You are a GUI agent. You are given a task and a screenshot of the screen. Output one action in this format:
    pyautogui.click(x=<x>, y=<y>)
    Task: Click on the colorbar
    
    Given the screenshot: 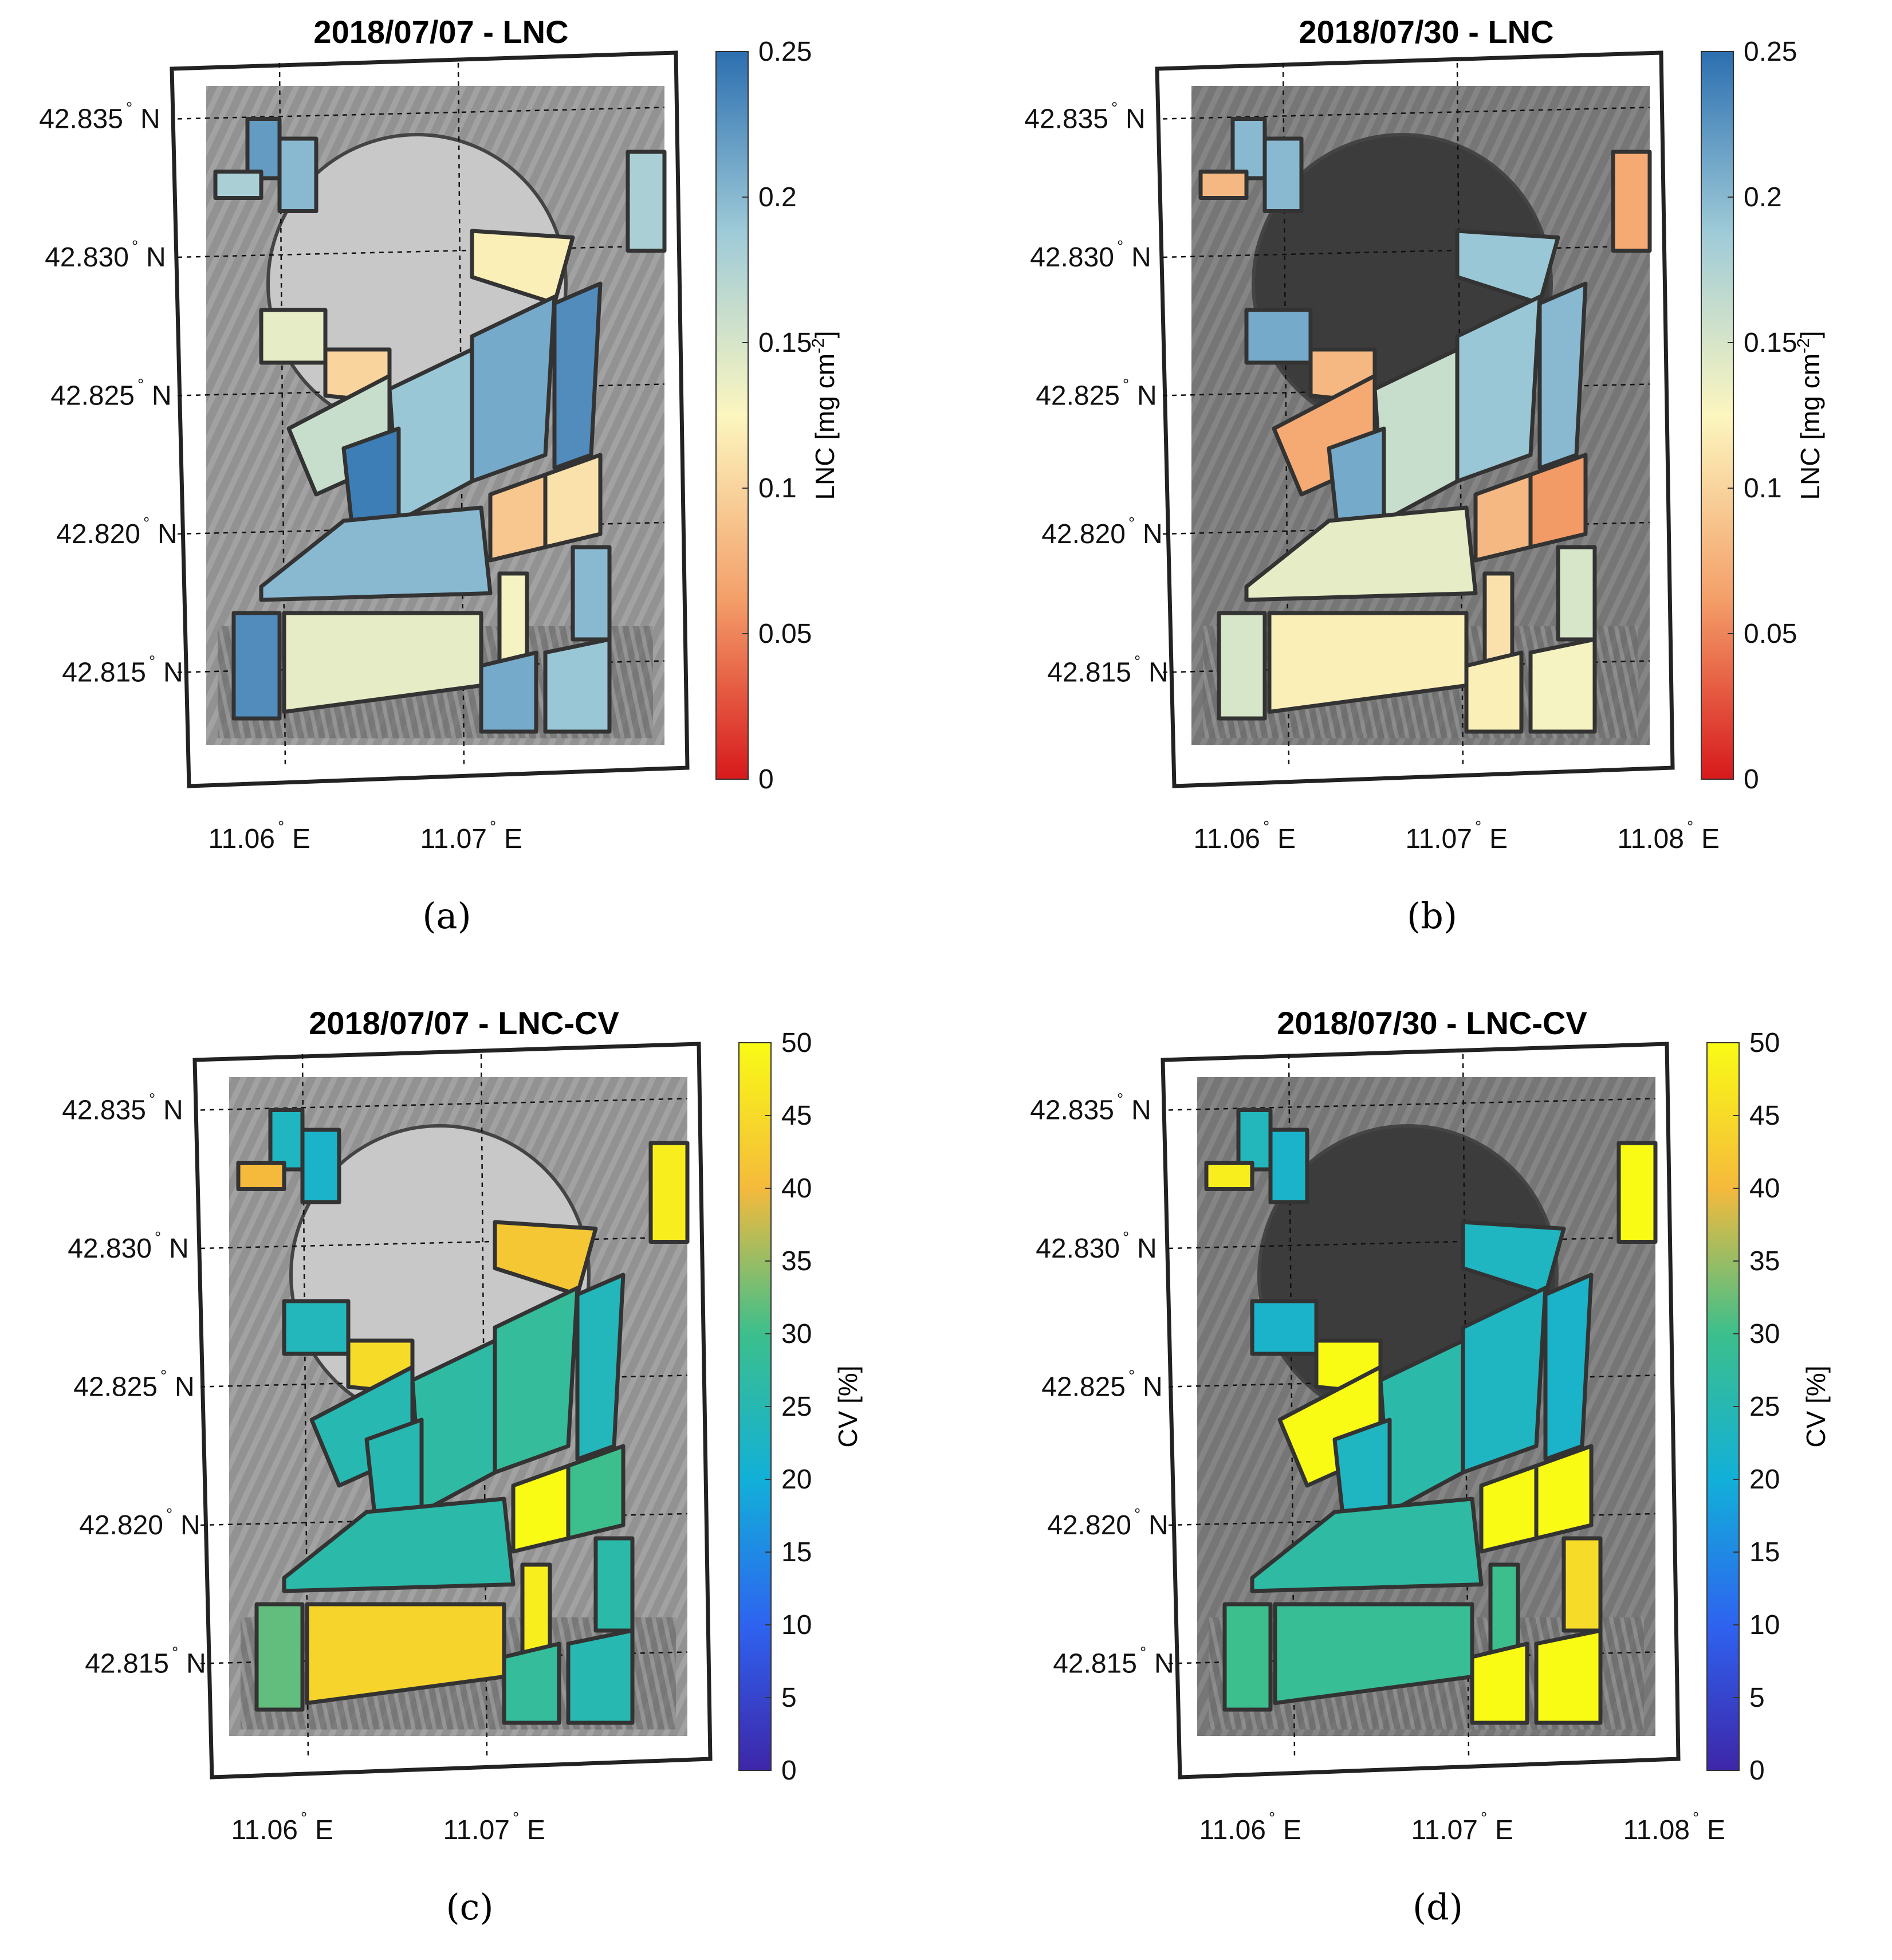 What is the action you would take?
    pyautogui.click(x=1717, y=415)
    